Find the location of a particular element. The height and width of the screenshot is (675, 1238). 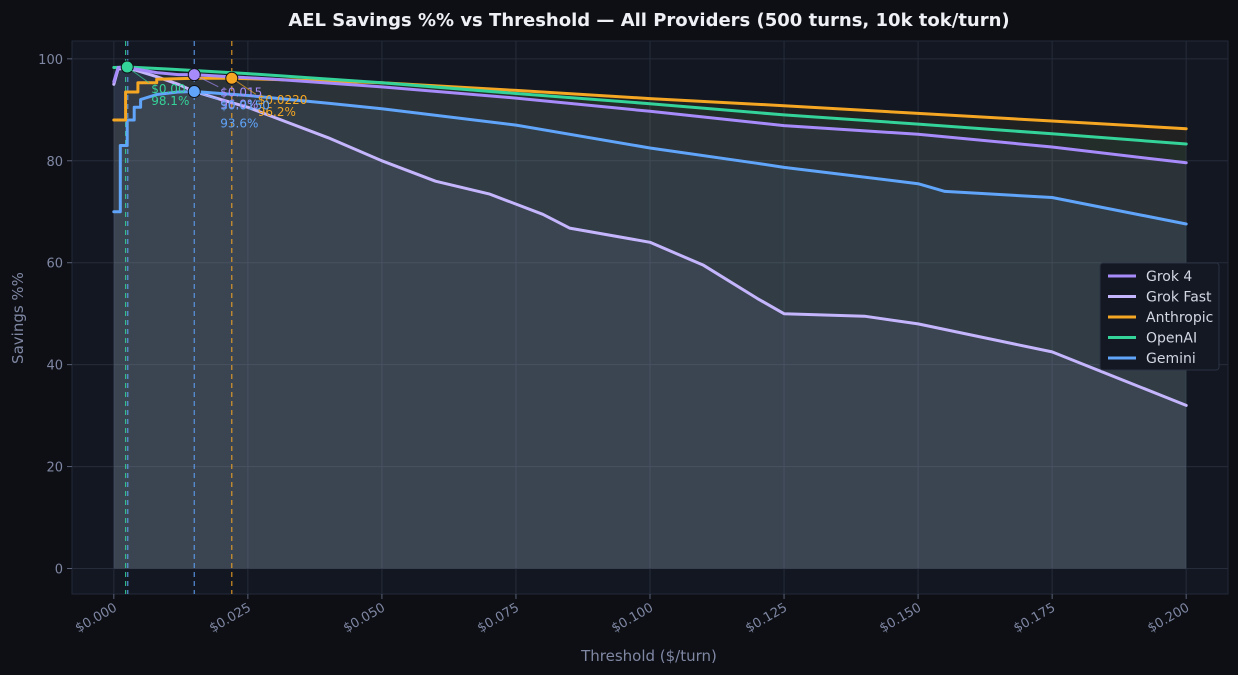

grok-4-annotation-pct: 96.9% is located at coordinates (239, 105).